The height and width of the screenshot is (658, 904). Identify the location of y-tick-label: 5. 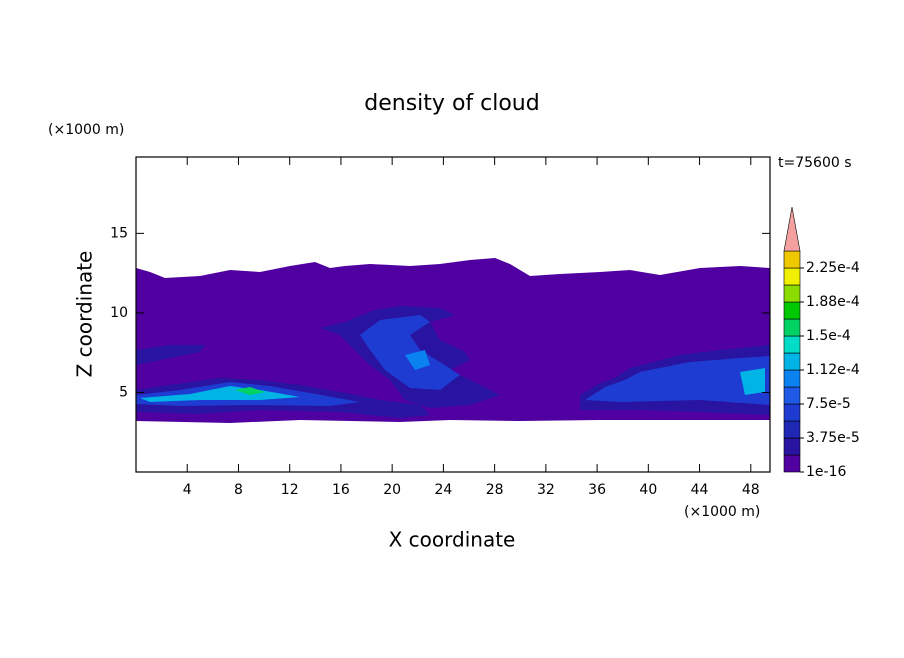
(123, 392).